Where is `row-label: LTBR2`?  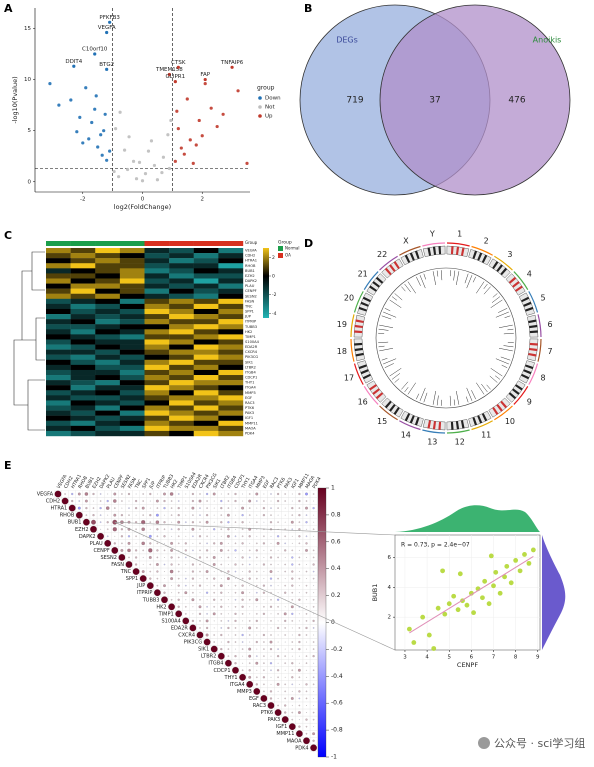
row-label: LTBR2 is located at coordinates (208, 657).